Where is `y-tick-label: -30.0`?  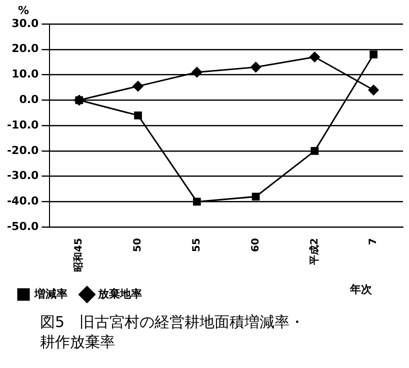
y-tick-label: -30.0 is located at coordinates (23, 175).